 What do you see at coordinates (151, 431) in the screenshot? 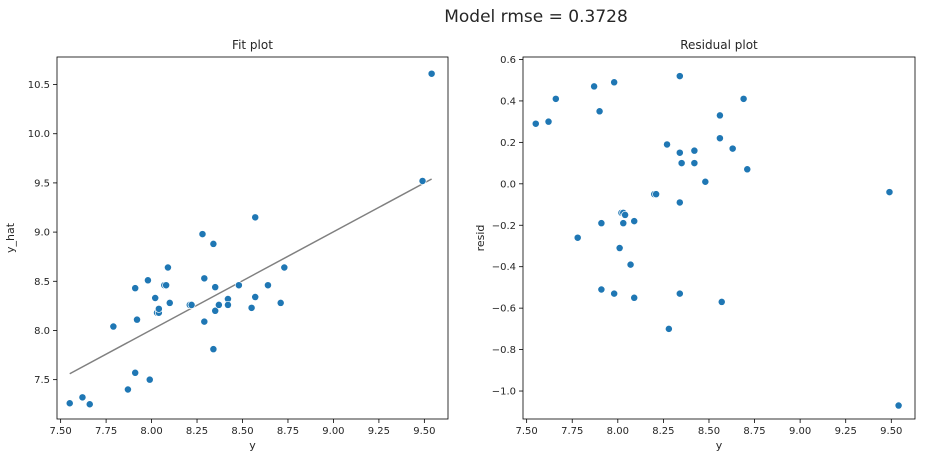
I see `fit-x-tick-label: 8.00` at bounding box center [151, 431].